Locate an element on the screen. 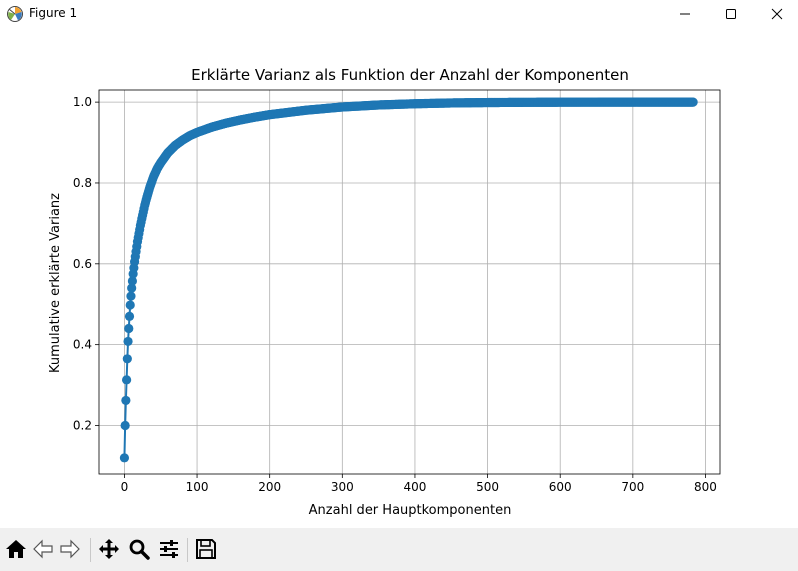  x-tick-label: 100 is located at coordinates (197, 487).